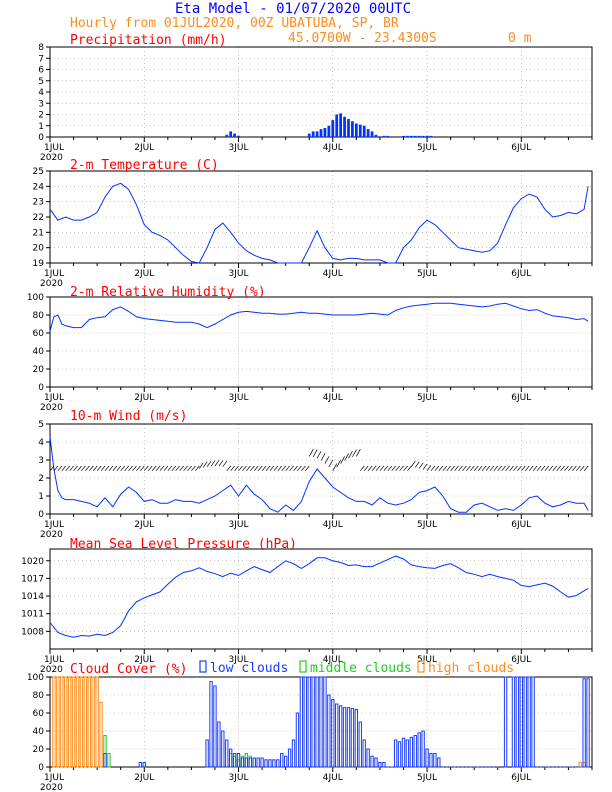 Image resolution: width=612 pixels, height=792 pixels. Describe the element at coordinates (361, 668) in the screenshot. I see `legend-label-1: middle clouds` at that location.